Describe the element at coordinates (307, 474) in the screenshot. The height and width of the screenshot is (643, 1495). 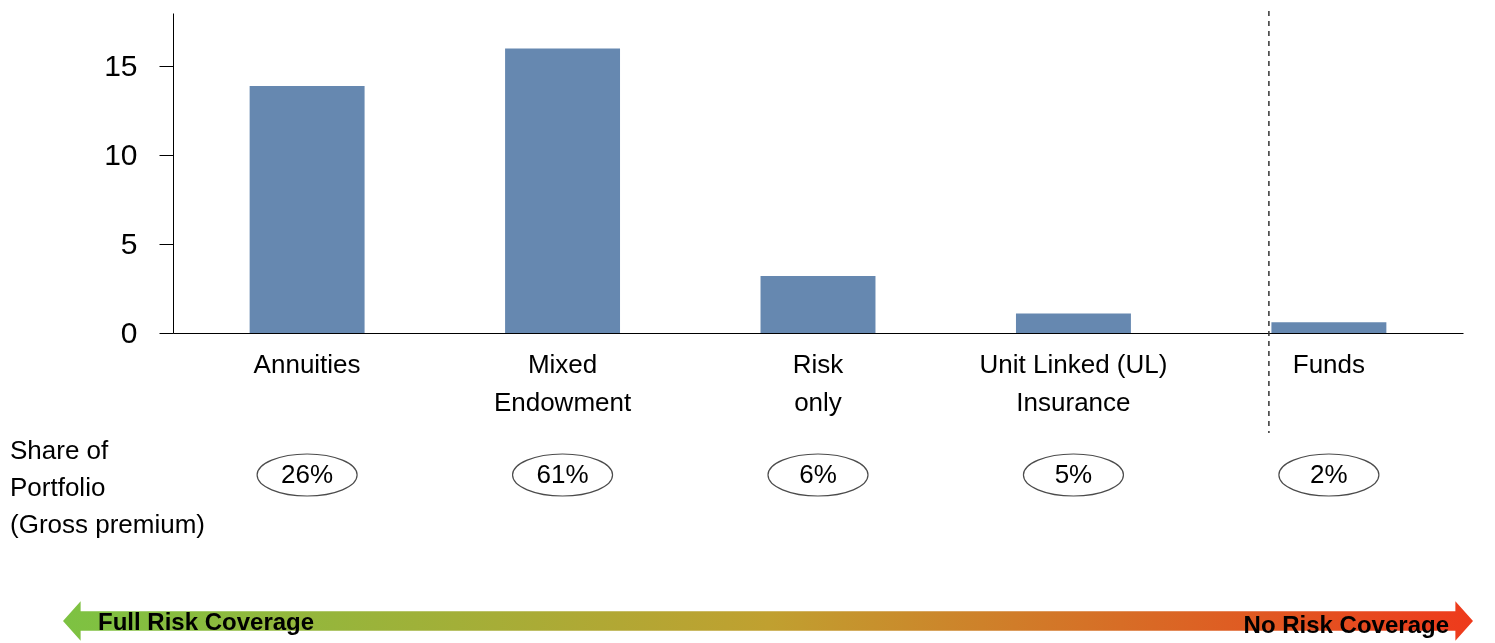
I see `text: 26%` at that location.